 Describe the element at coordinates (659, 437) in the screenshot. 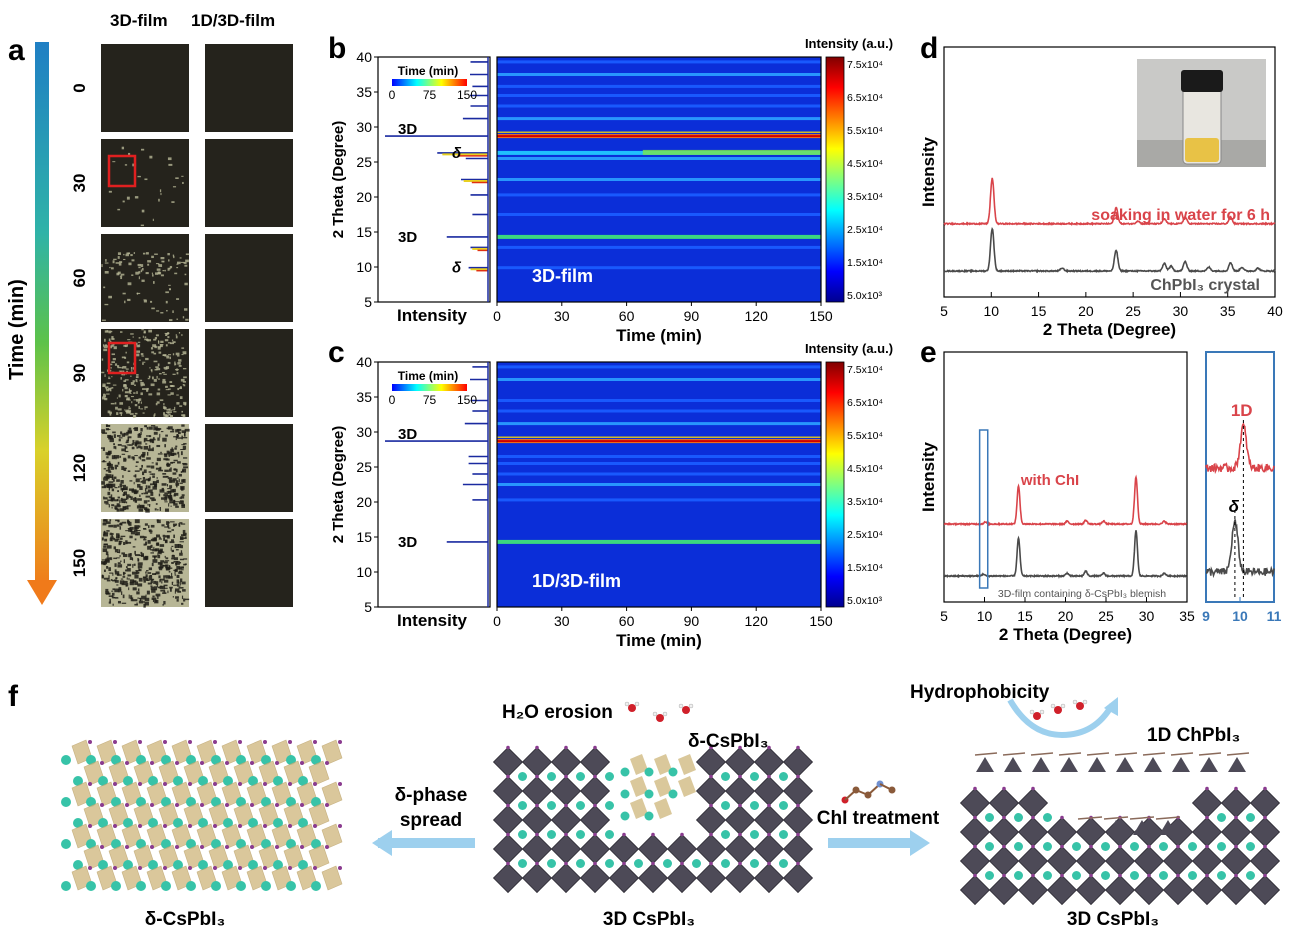

I see `heatmap-stripe-edge` at that location.